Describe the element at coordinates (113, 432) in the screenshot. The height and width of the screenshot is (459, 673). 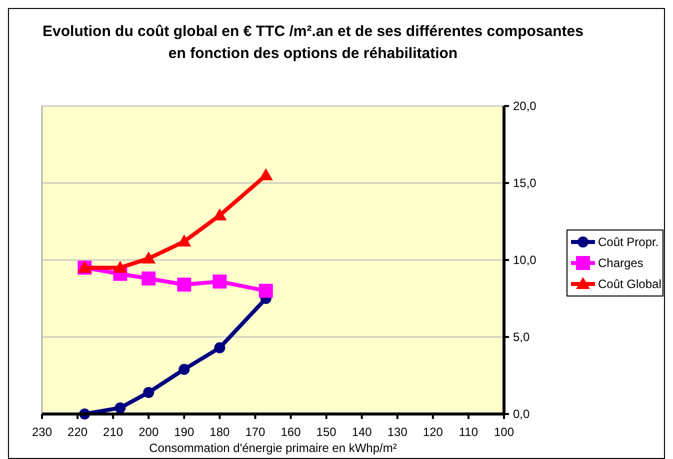
I see `x-tick-label: 210` at that location.